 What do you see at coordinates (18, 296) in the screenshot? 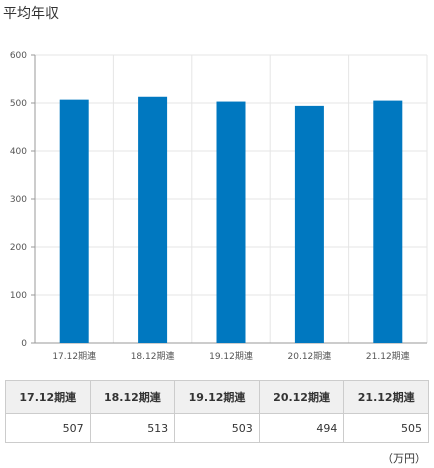
I see `y-tick-label: 100` at bounding box center [18, 296].